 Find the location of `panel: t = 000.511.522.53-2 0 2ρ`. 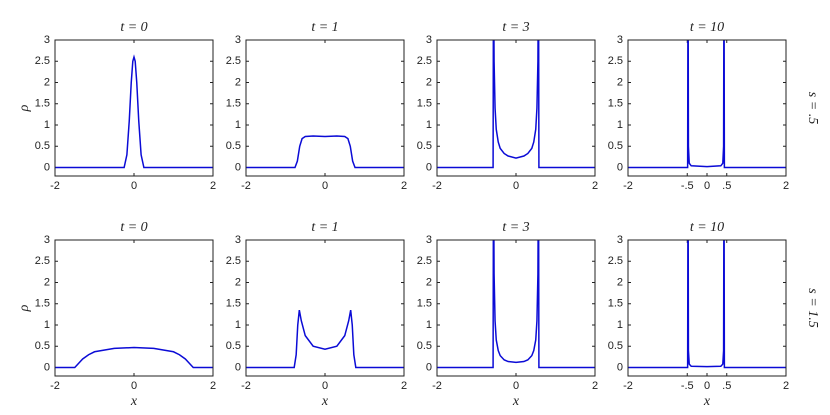

panel: t = 000.511.522.53-2 0 2ρ is located at coordinates (116, 106).